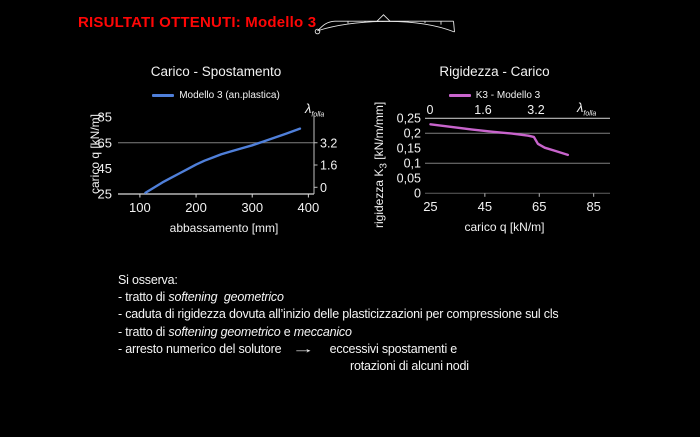 The image size is (700, 437). What do you see at coordinates (504, 227) in the screenshot?
I see `right-chart-xlabel: carico q [kN/m]` at bounding box center [504, 227].